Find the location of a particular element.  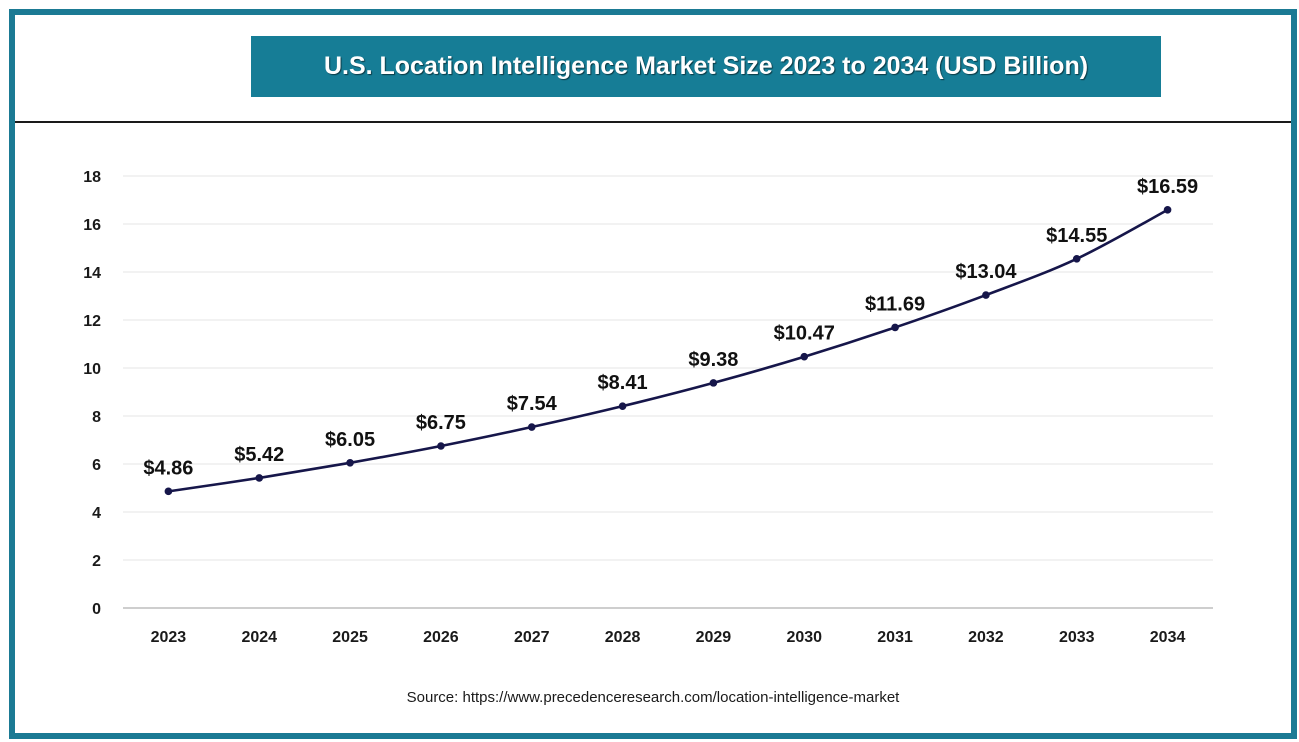

x-tick-label: 2026 is located at coordinates (441, 637).